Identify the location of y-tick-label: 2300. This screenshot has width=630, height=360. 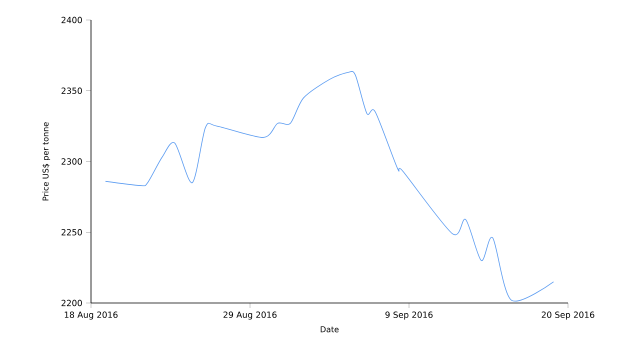
(72, 161).